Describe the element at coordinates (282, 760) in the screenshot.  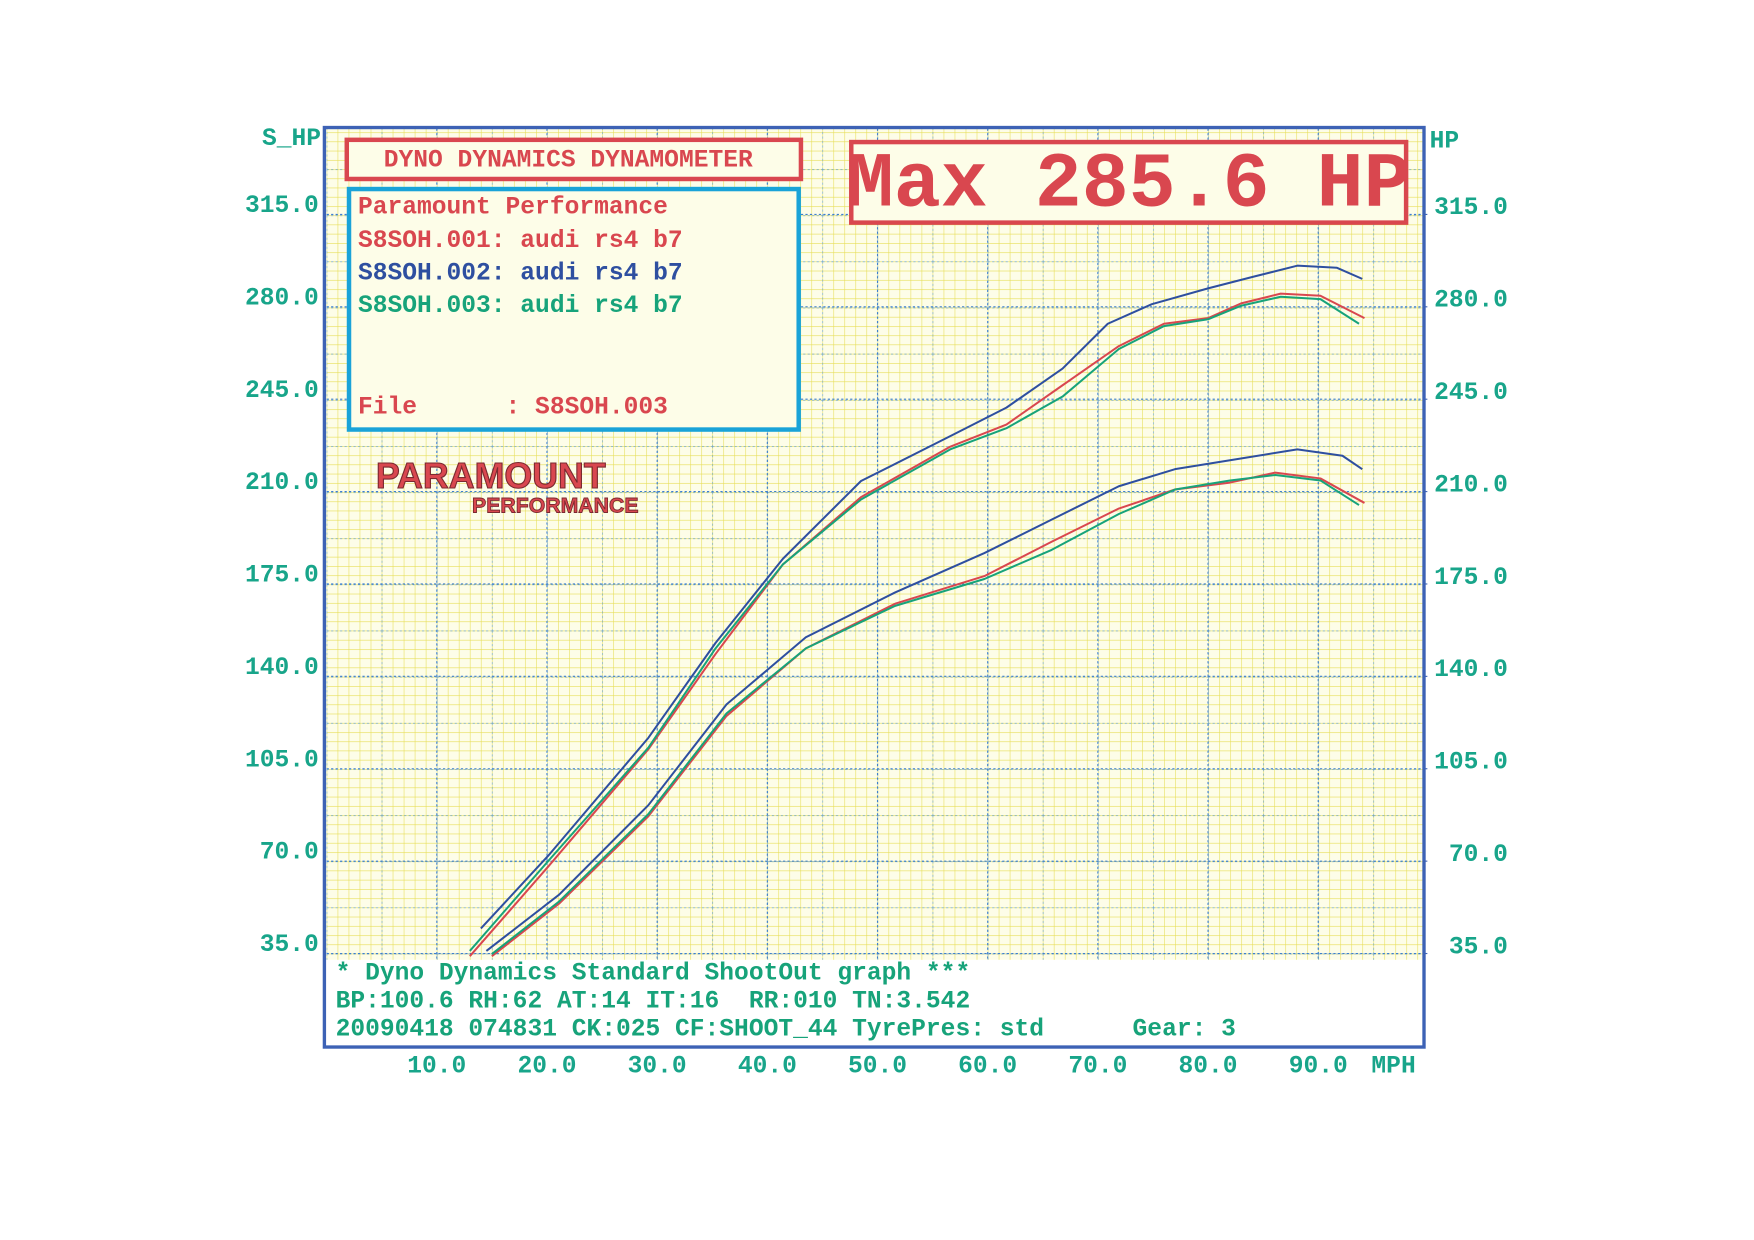
I see `y-tick-label: 105.0` at that location.